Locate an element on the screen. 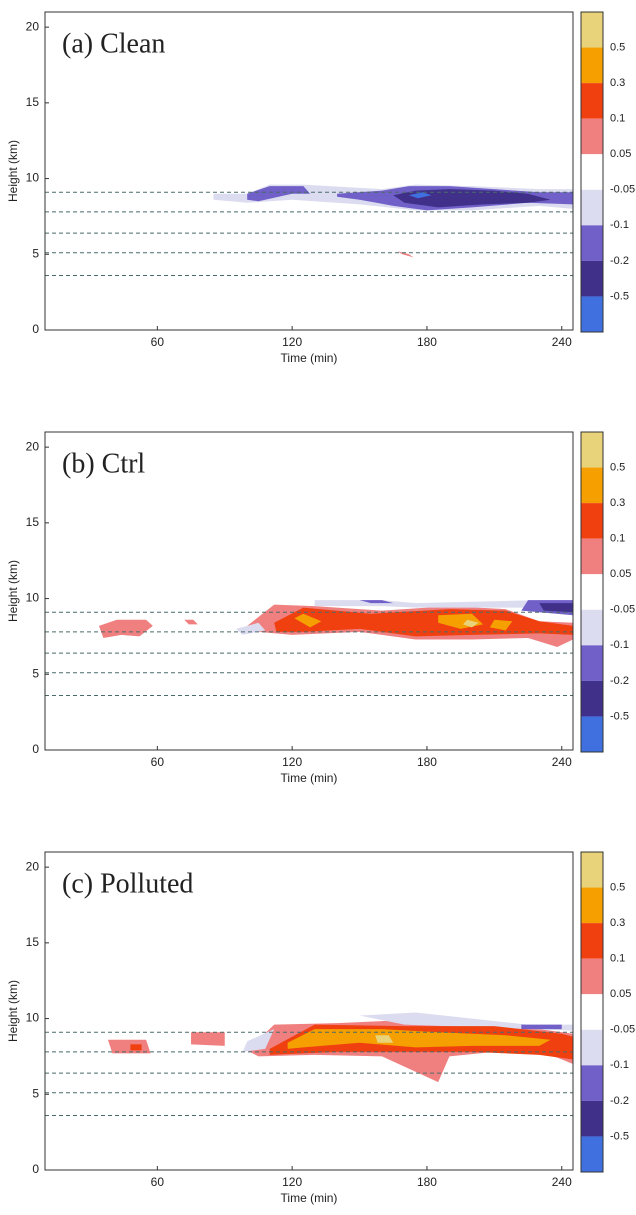 Image resolution: width=636 pixels, height=1215 pixels. x-axis-label: Time (min) is located at coordinates (309, 778).